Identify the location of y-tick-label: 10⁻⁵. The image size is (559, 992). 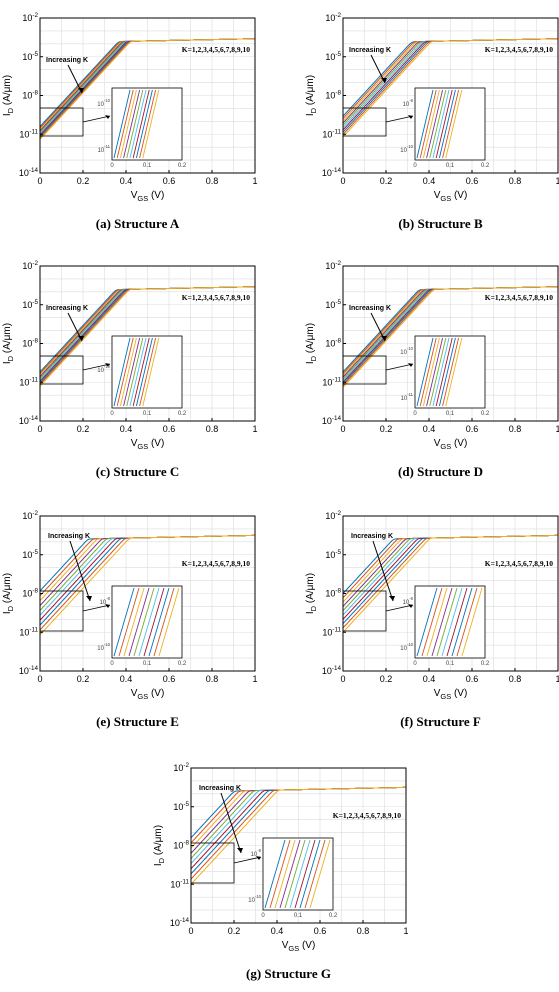
(30, 56).